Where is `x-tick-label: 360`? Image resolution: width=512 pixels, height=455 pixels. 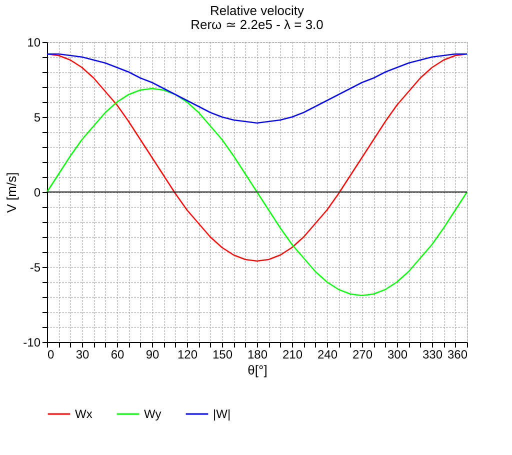
x-tick-label: 360 is located at coordinates (457, 355).